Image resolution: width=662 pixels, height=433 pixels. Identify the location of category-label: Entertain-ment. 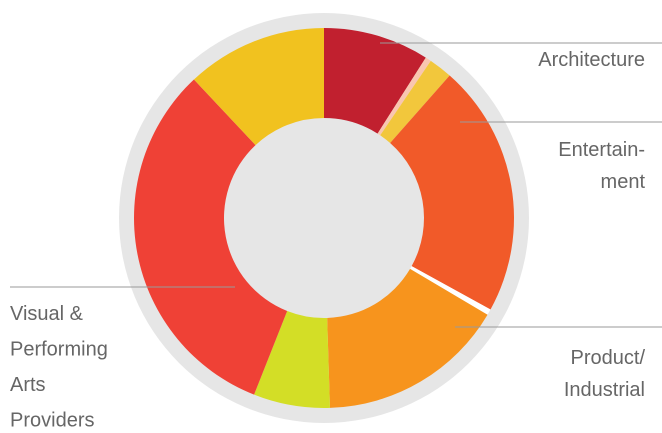
(601, 166).